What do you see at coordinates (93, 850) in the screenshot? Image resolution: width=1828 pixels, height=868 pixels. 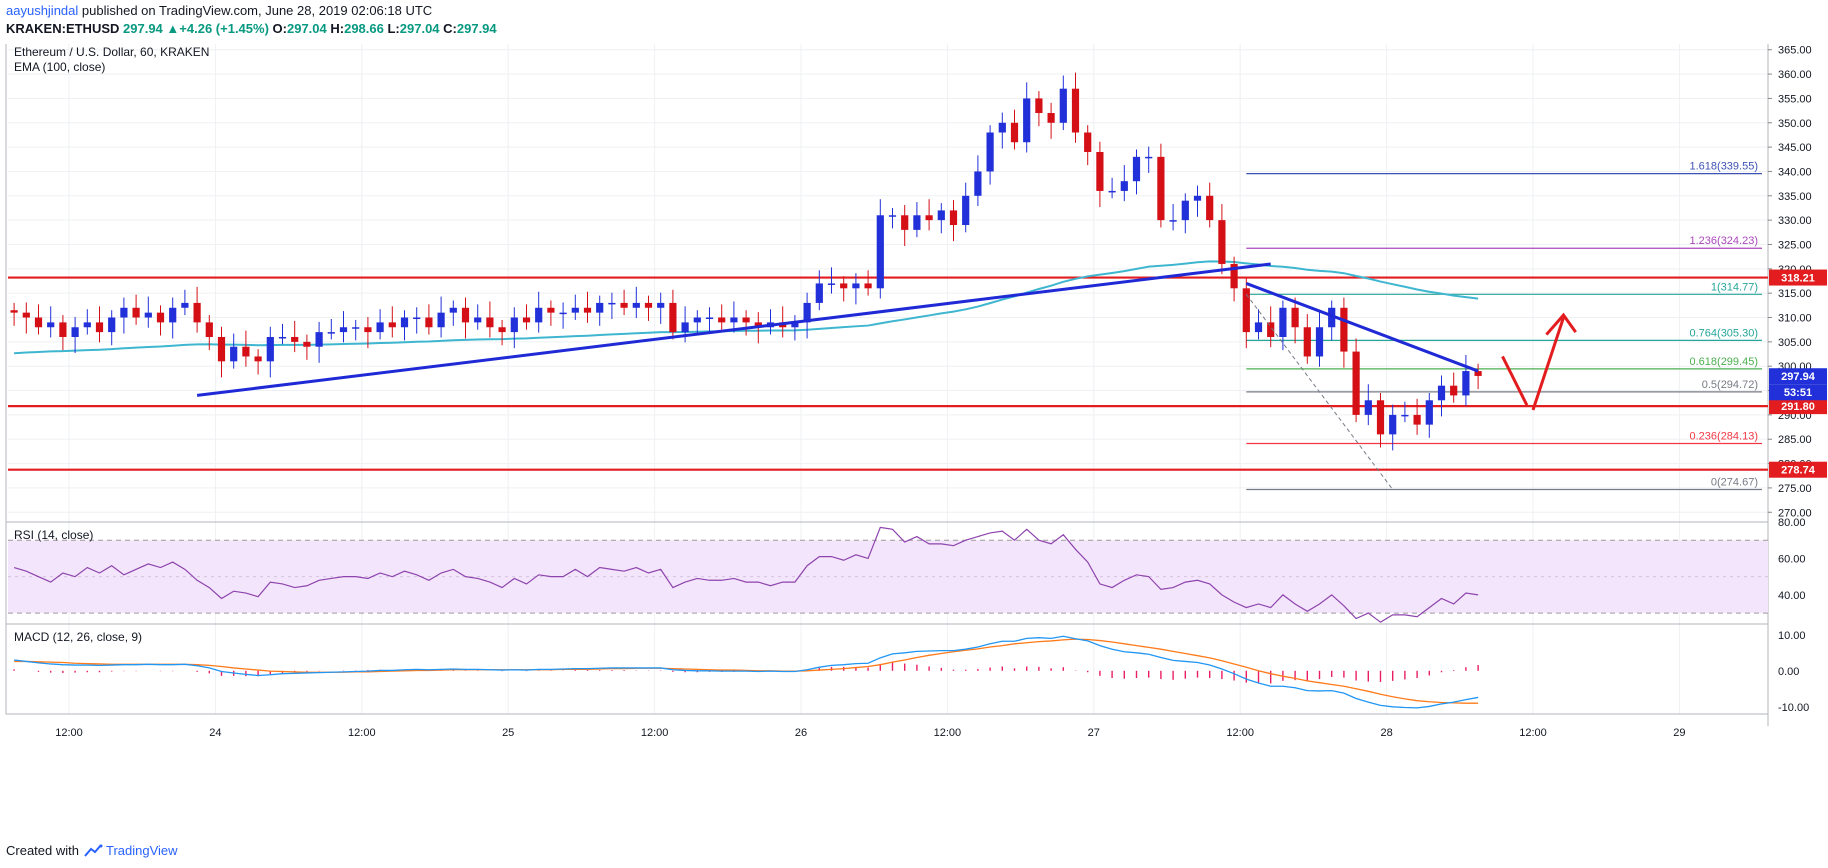 I see `tradingview-logo-icon` at bounding box center [93, 850].